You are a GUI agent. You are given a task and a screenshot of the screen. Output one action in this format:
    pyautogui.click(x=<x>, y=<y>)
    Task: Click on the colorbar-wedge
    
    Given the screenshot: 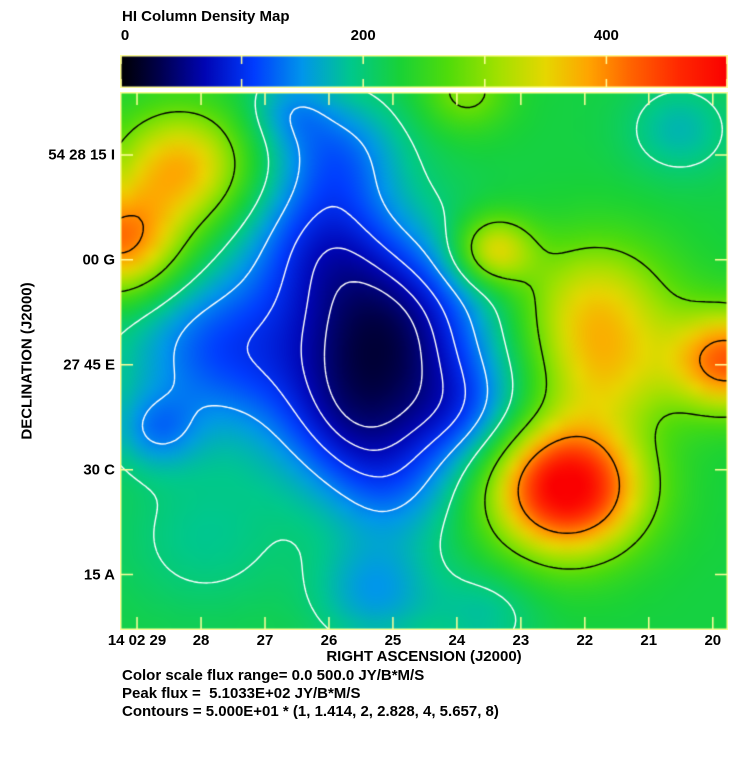 What is the action you would take?
    pyautogui.click(x=424, y=71)
    